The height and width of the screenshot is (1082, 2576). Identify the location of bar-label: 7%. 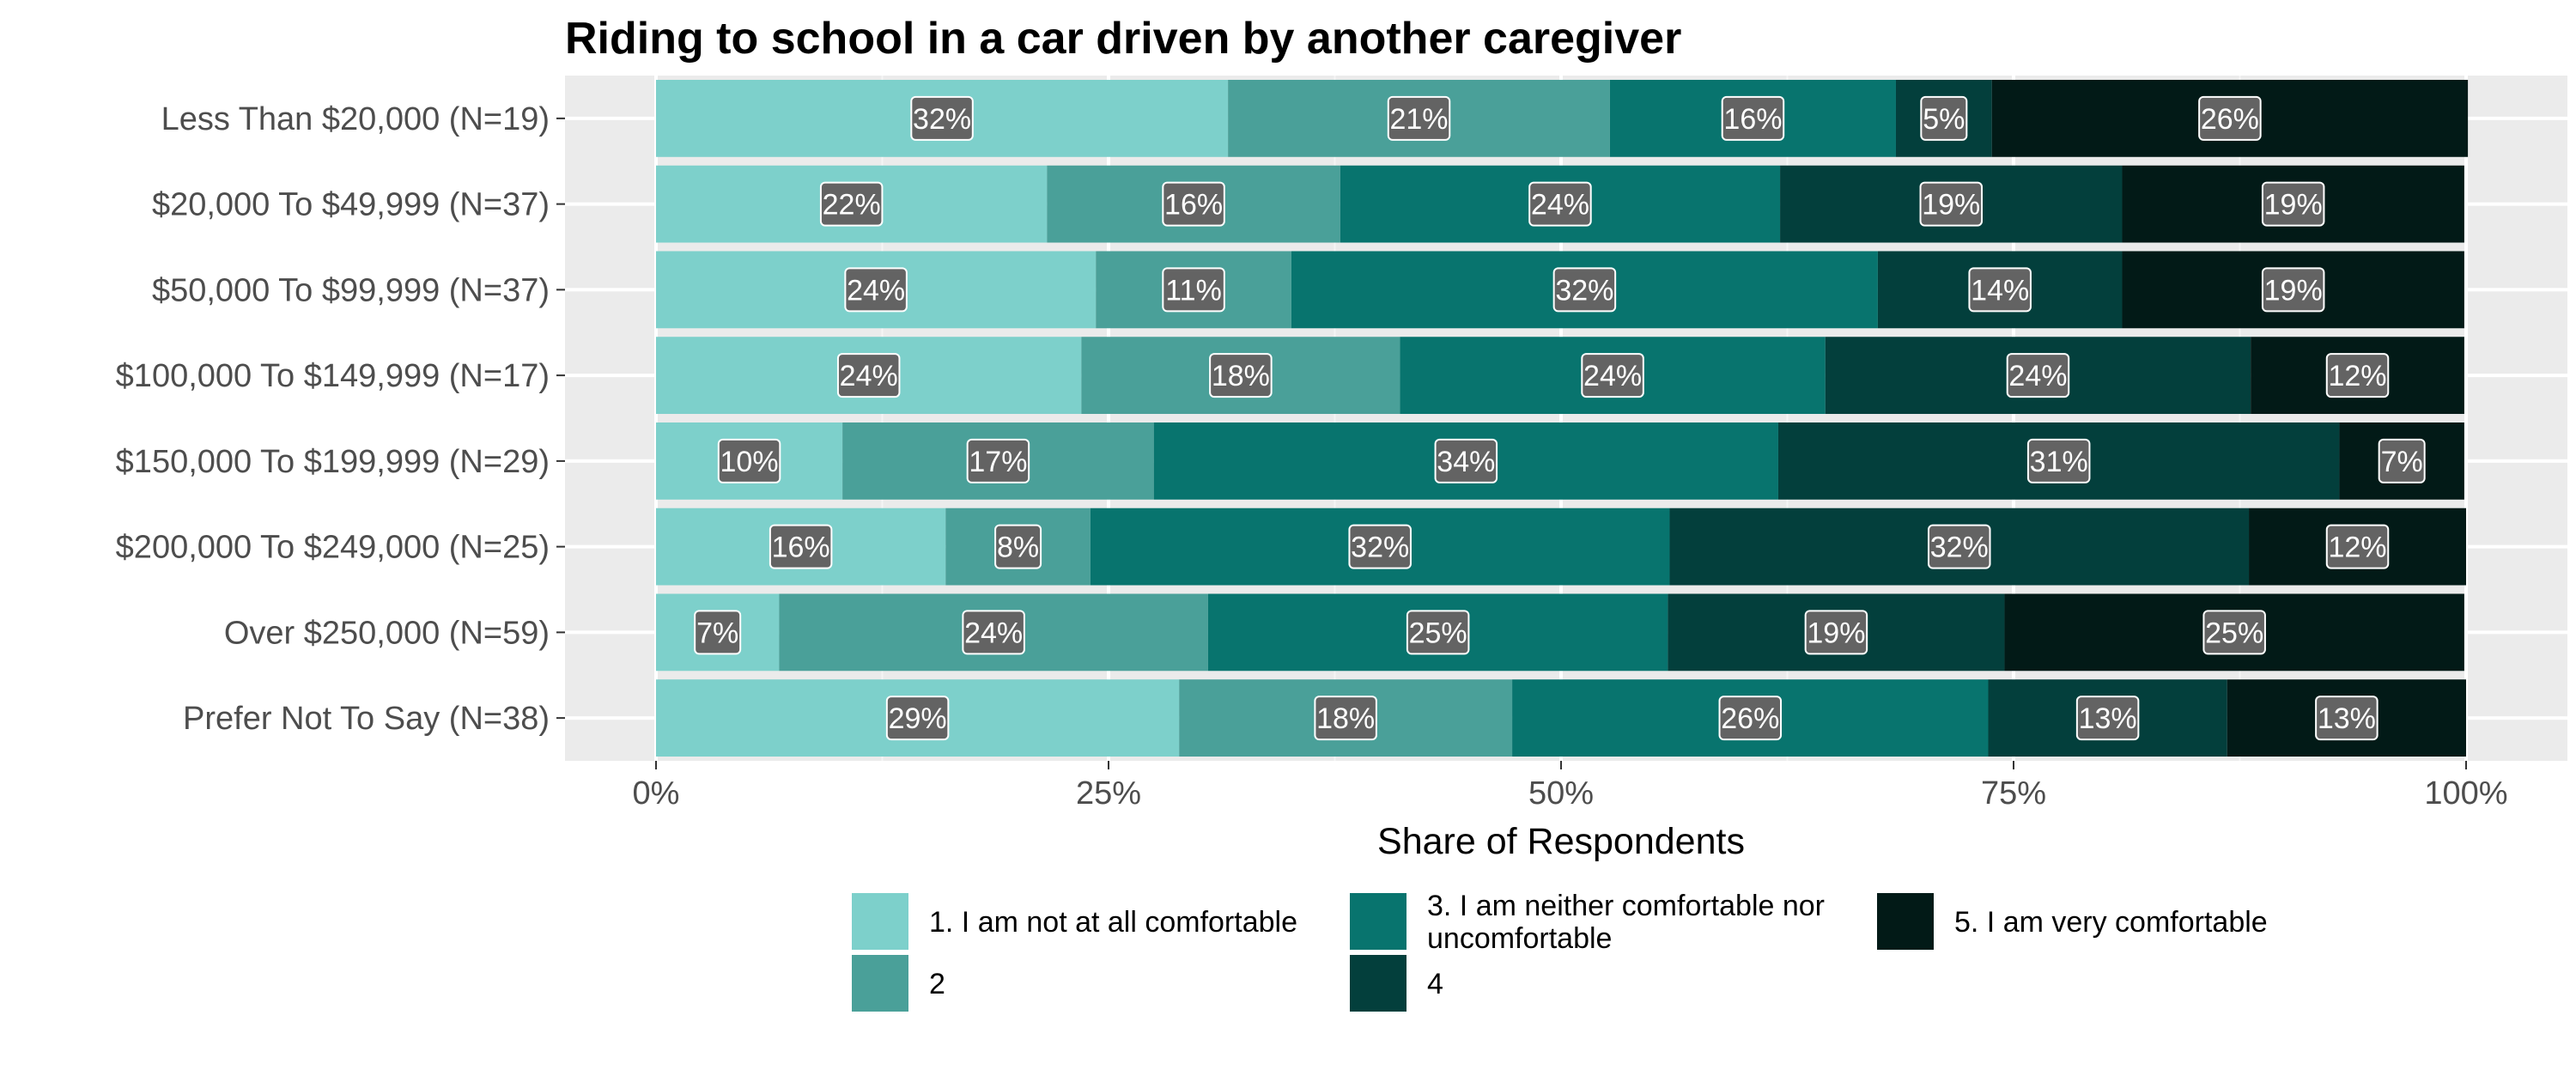
(2402, 460).